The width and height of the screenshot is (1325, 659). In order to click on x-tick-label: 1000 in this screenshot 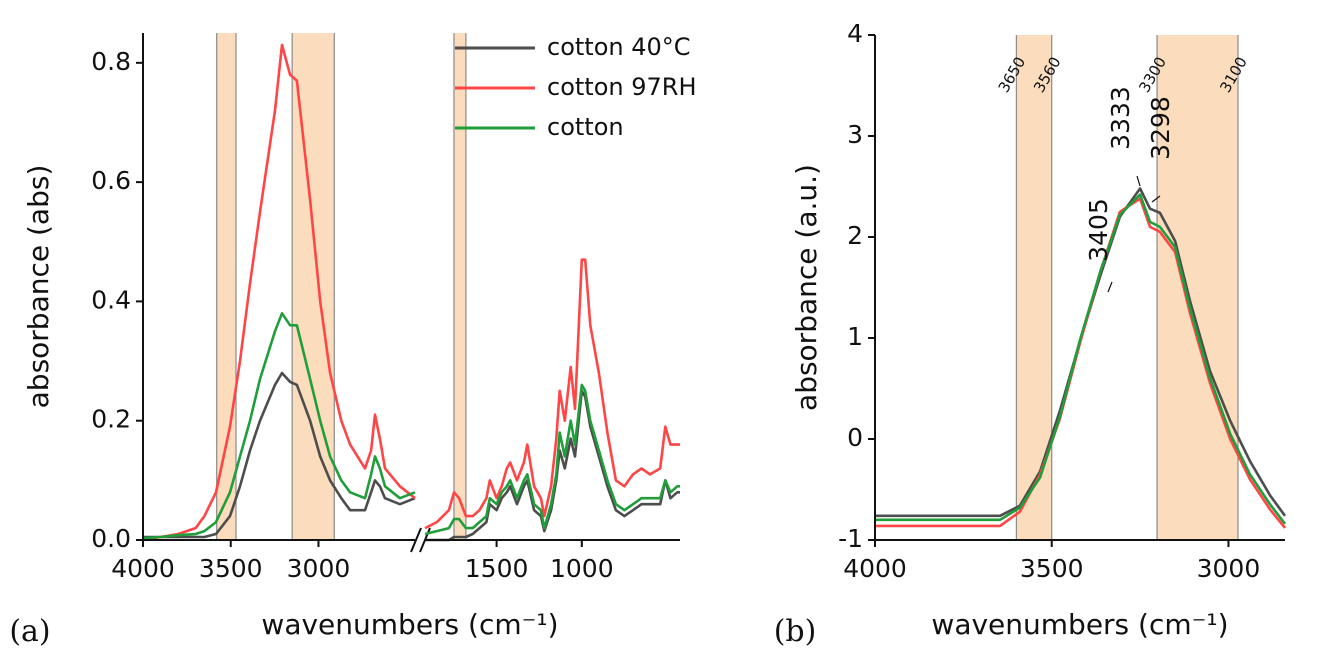, I will do `click(582, 568)`.